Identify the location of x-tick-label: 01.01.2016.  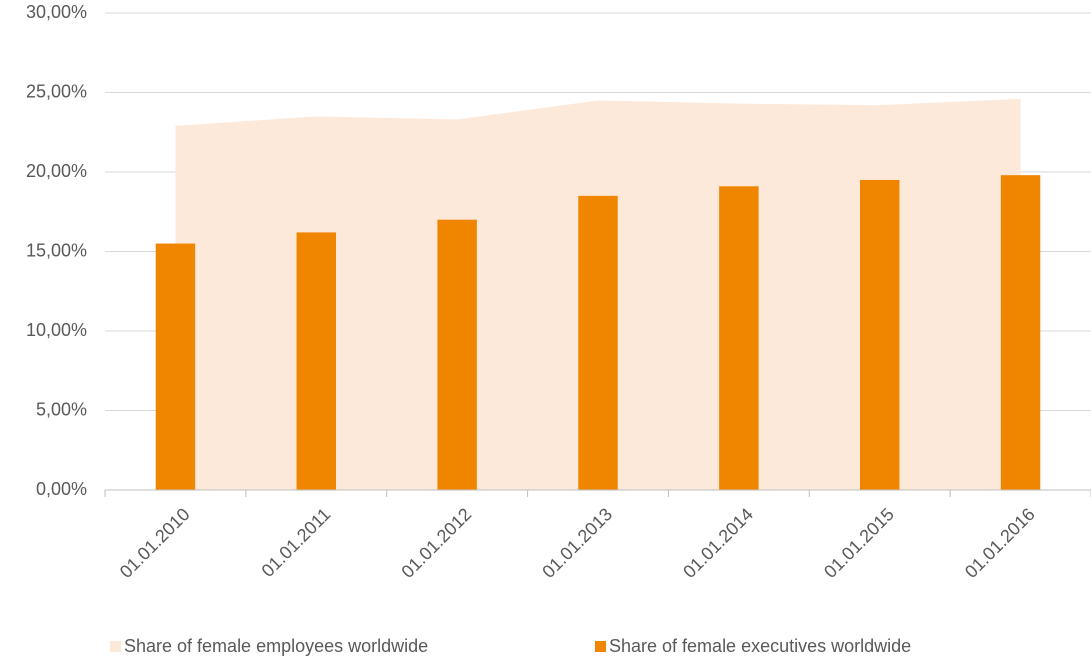
(1000, 543).